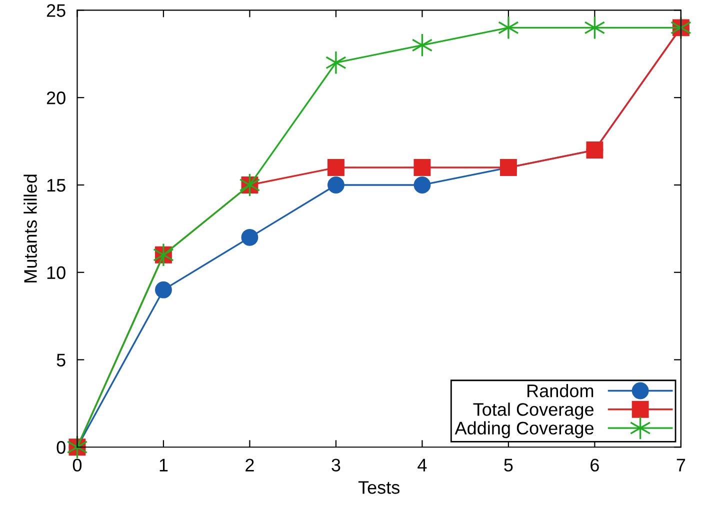 This screenshot has width=702, height=511. Describe the element at coordinates (56, 98) in the screenshot. I see `y-tick-label: 20` at that location.